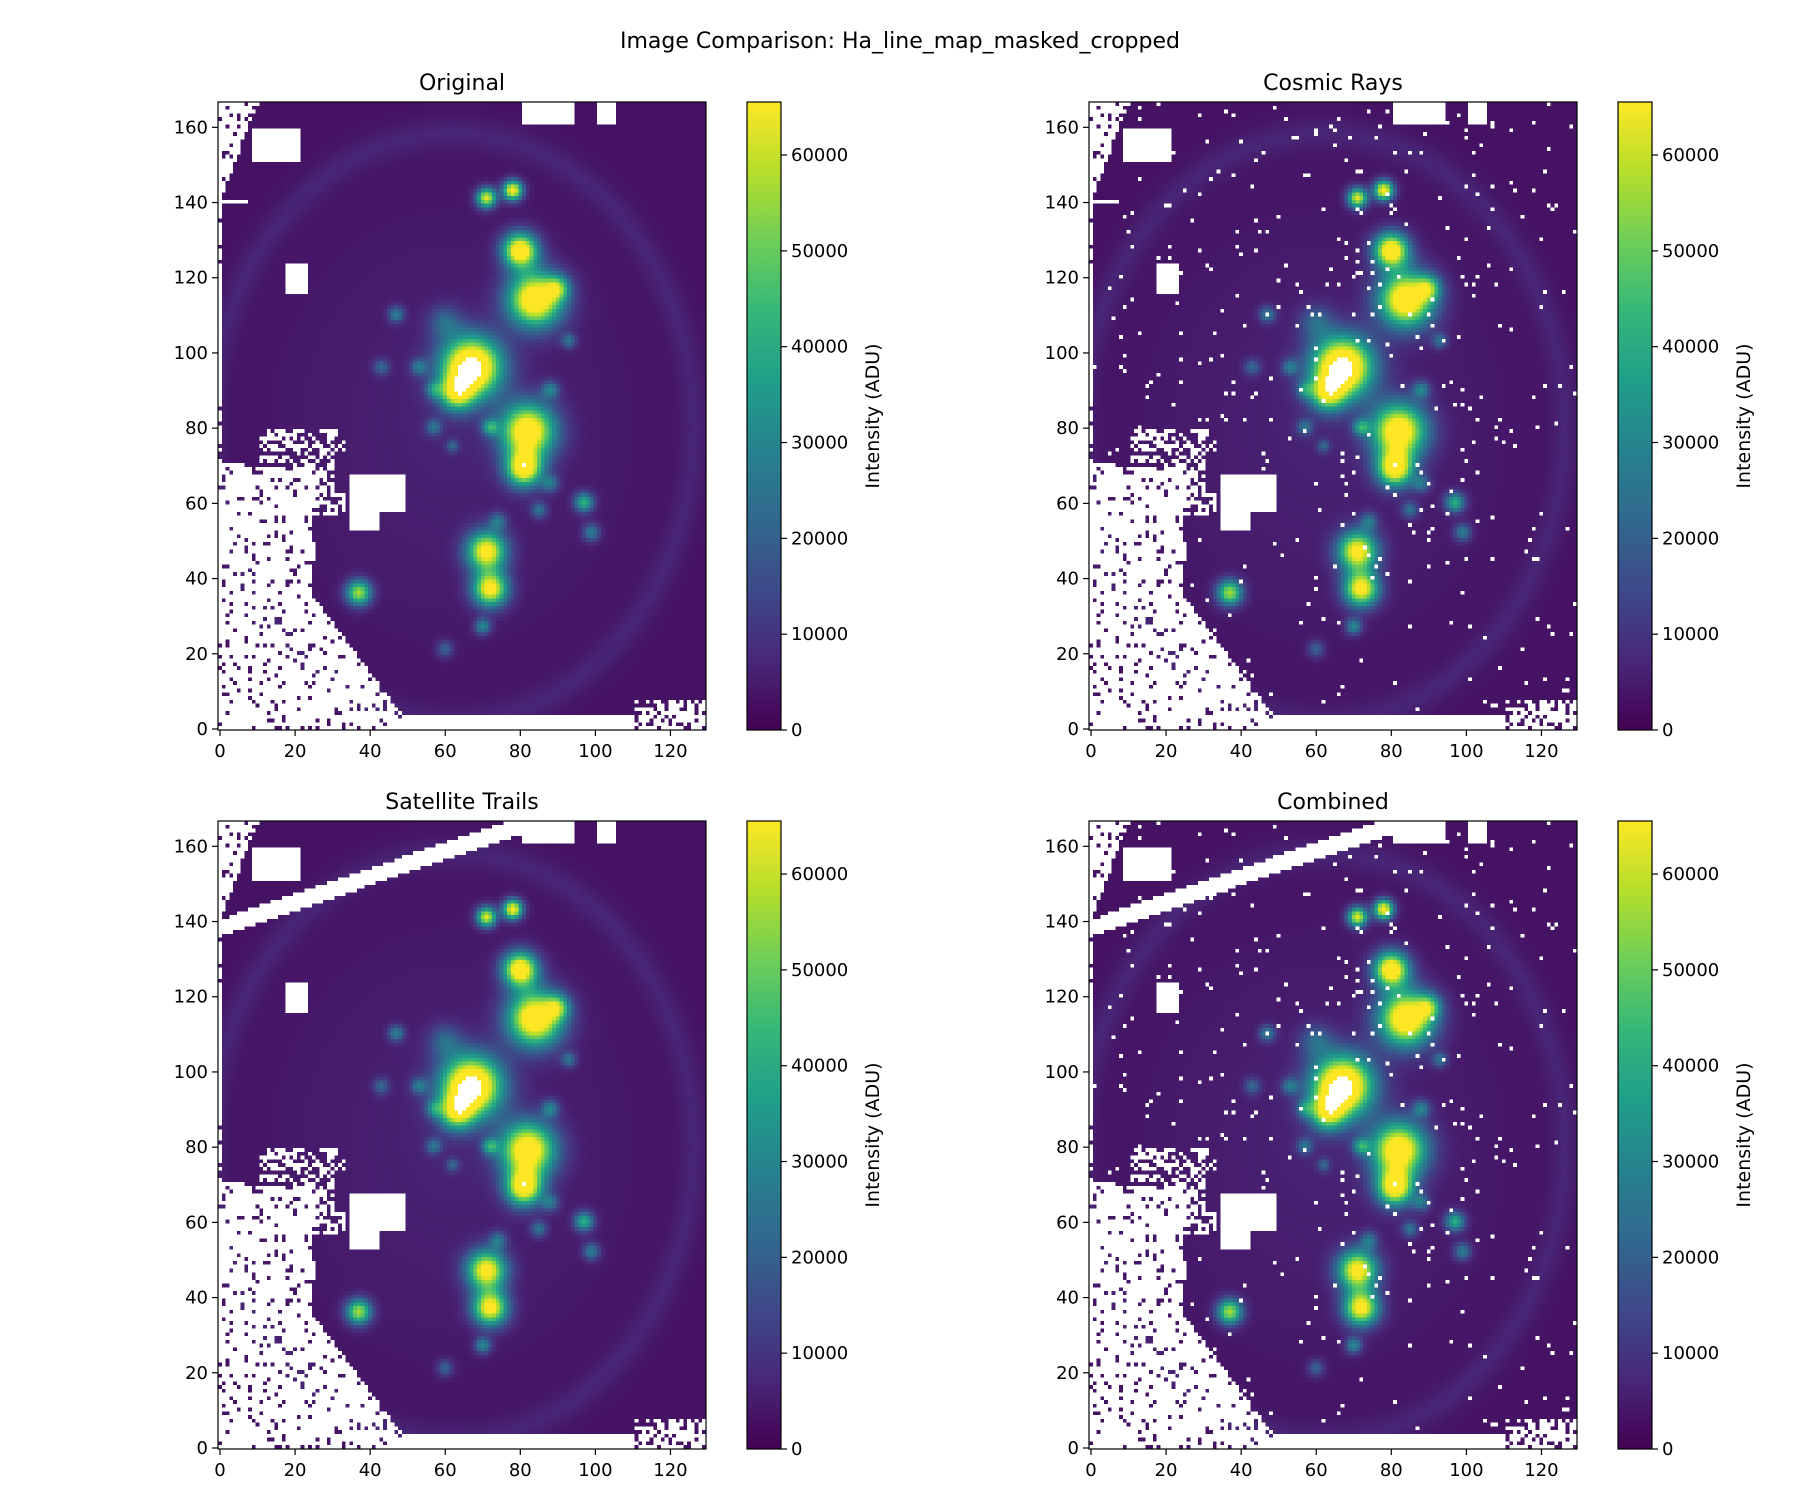 This screenshot has width=1800, height=1504. Describe the element at coordinates (462, 802) in the screenshot. I see `panel-title: Satellite Trails` at that location.